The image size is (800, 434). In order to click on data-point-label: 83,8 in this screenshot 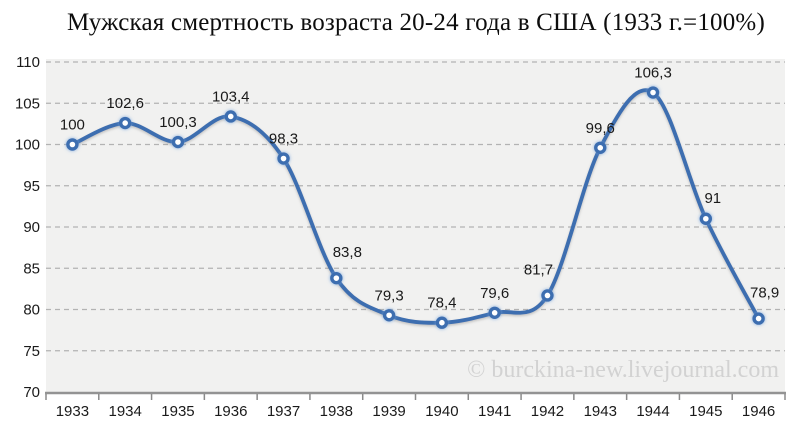, I will do `click(347, 252)`.